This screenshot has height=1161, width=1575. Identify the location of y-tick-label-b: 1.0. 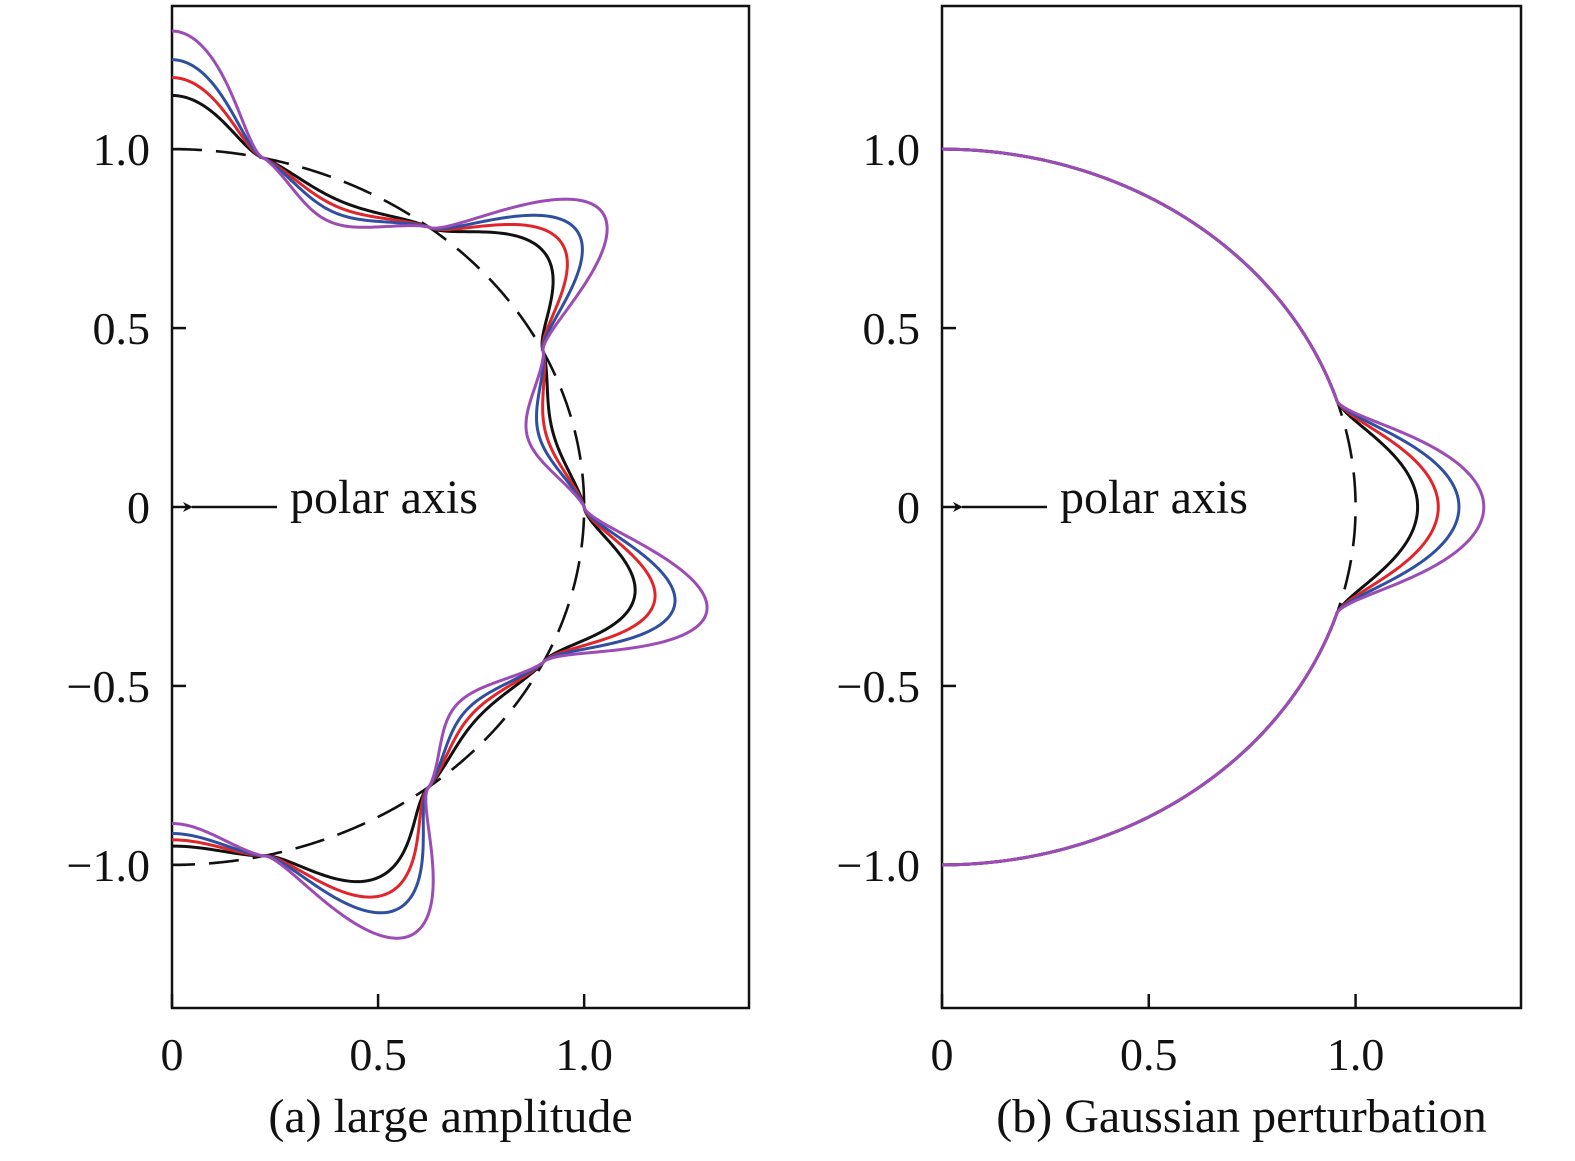
(892, 149).